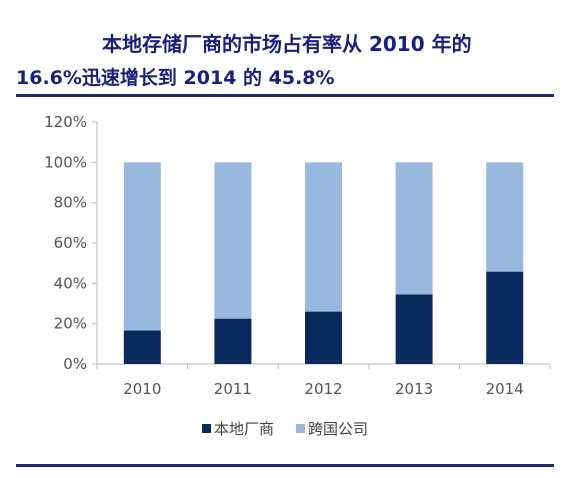 This screenshot has width=568, height=478. What do you see at coordinates (505, 389) in the screenshot?
I see `x-tick-label: 2014` at bounding box center [505, 389].